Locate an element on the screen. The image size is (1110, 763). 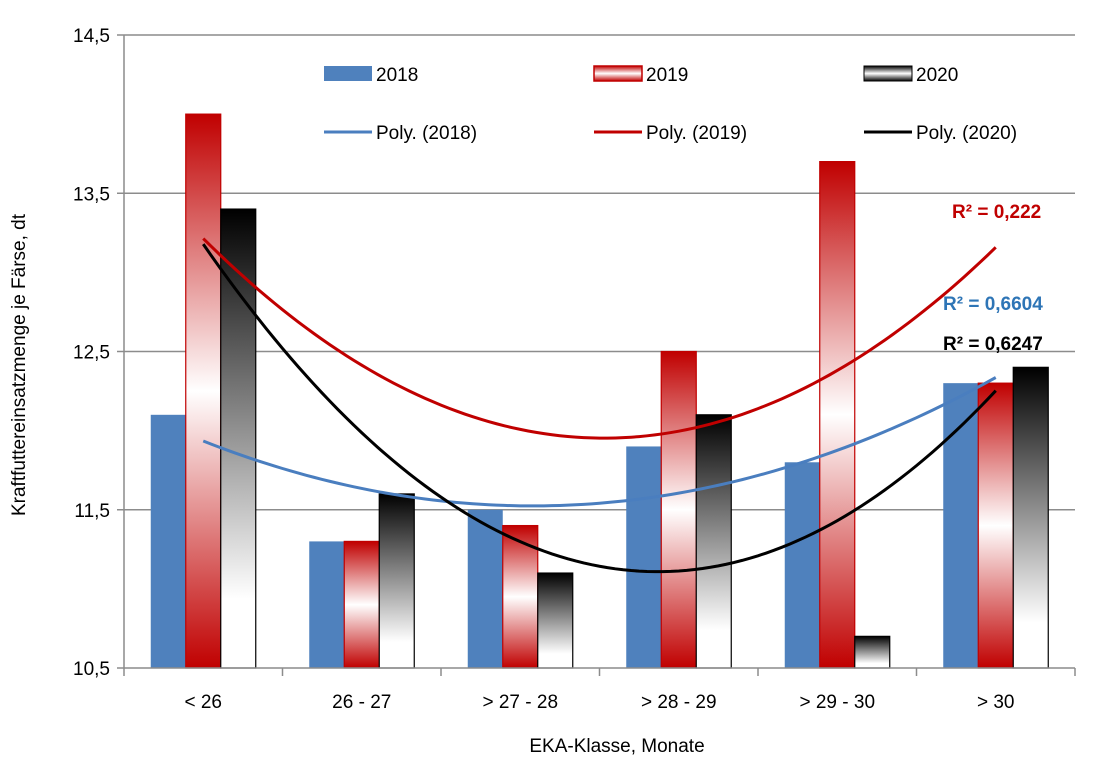
x-tick-label: < 26 is located at coordinates (203, 702).